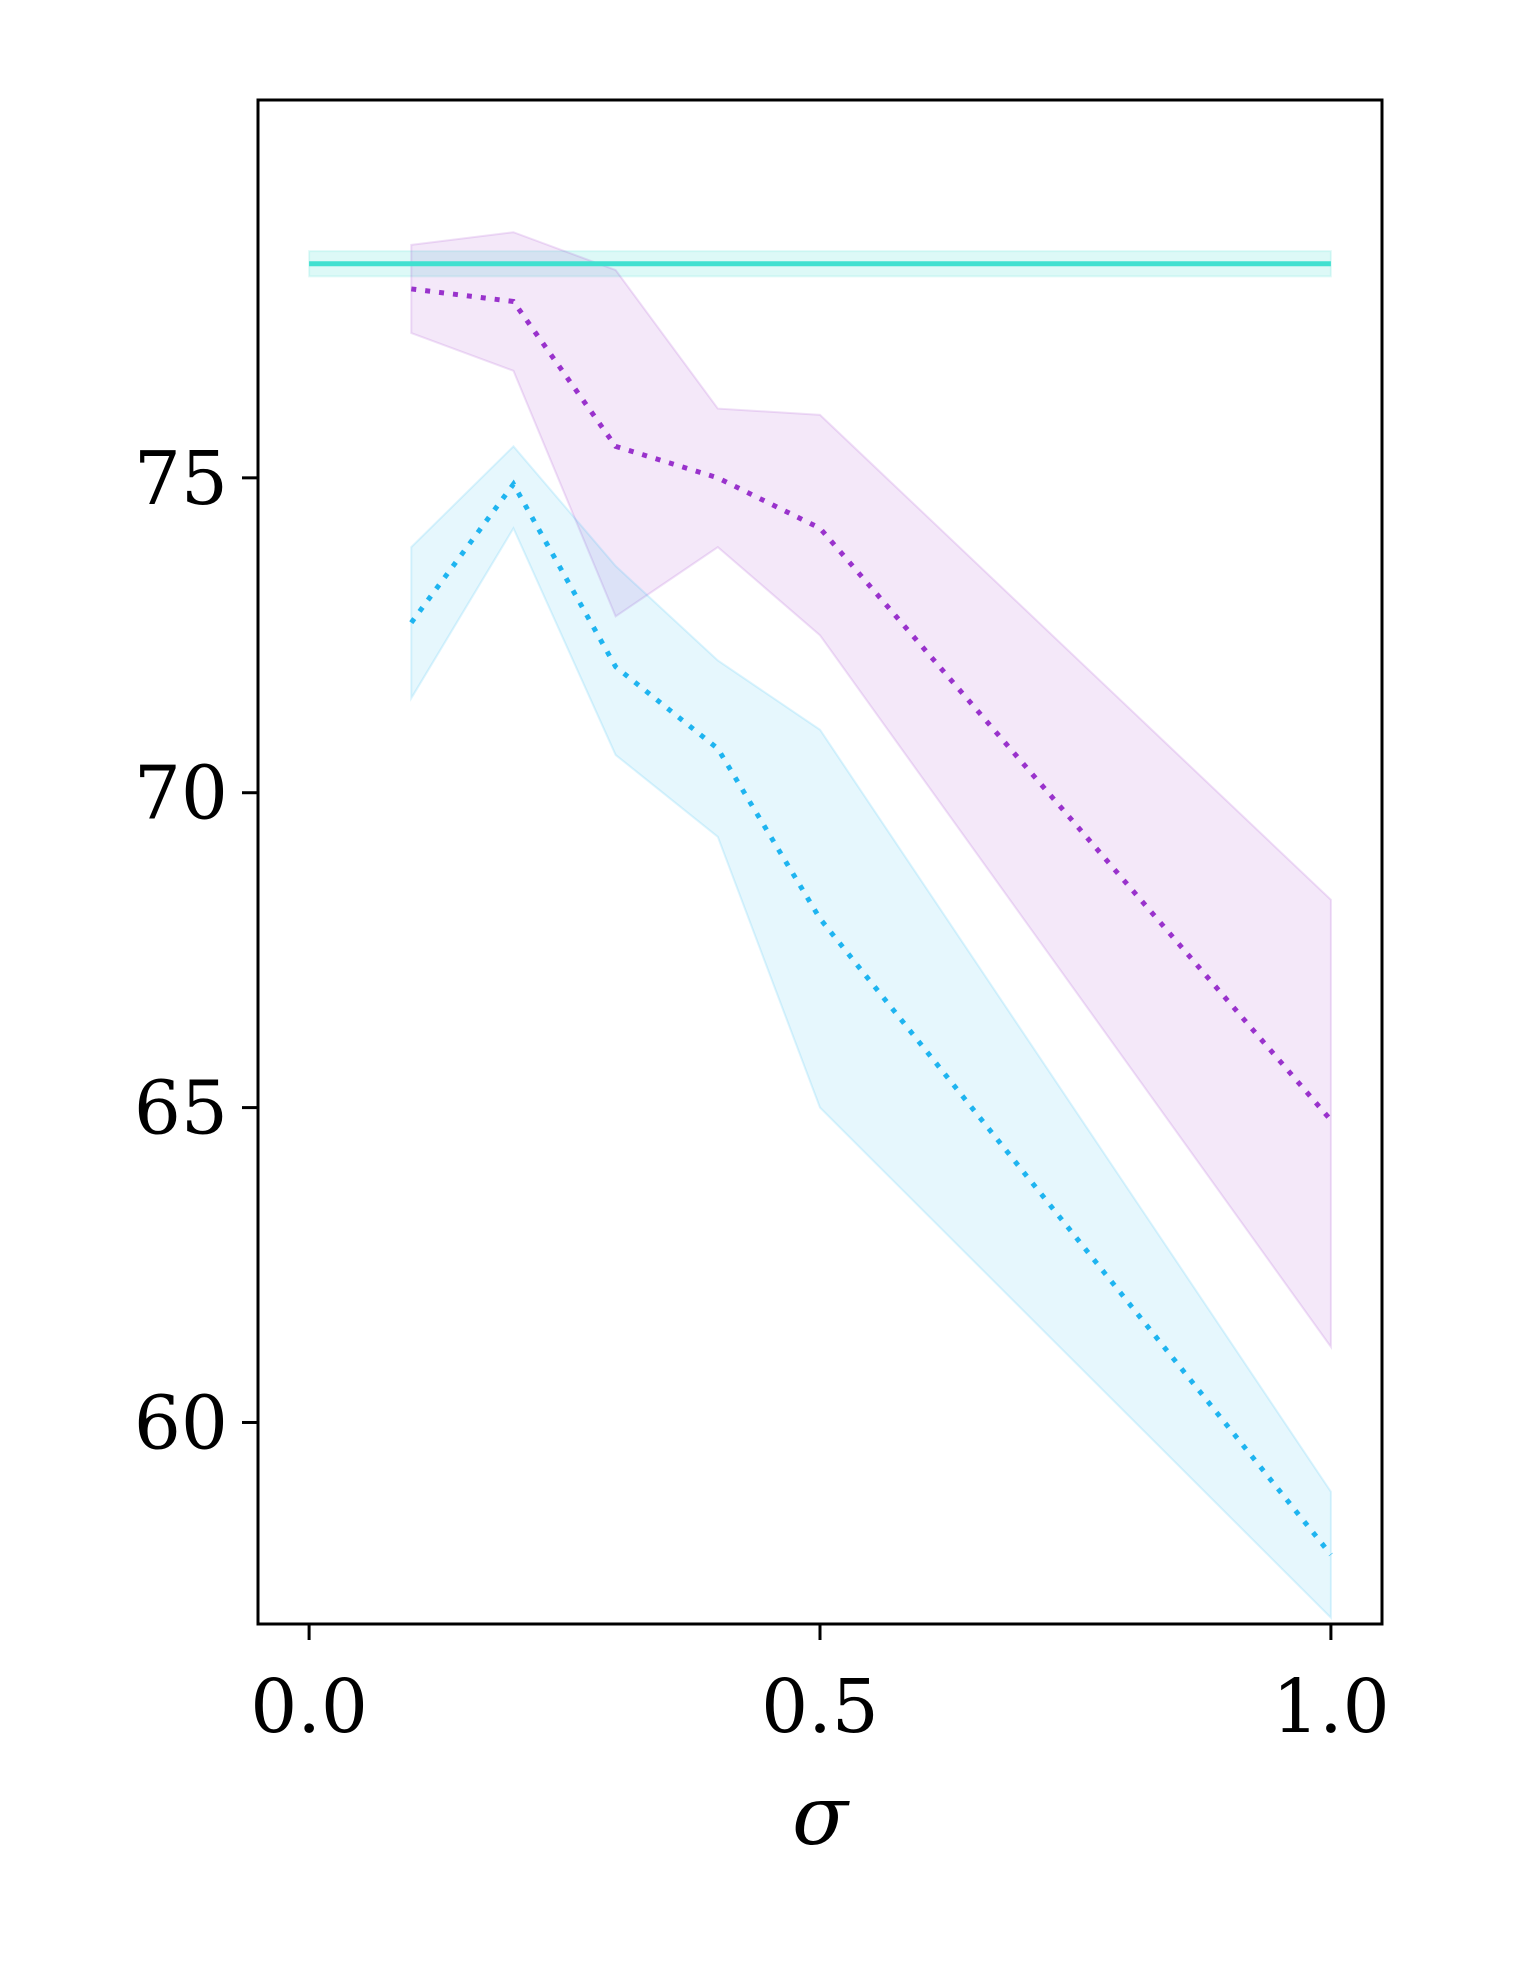  What do you see at coordinates (1331, 1707) in the screenshot?
I see `x-tick-label: 1.0` at bounding box center [1331, 1707].